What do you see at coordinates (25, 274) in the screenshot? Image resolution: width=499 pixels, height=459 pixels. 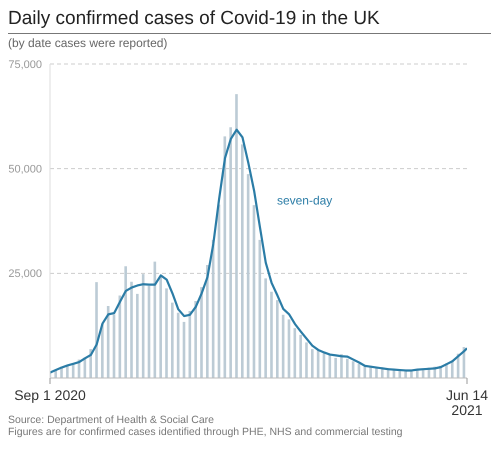 I see `y-tick-label: 25,000` at bounding box center [25, 274].